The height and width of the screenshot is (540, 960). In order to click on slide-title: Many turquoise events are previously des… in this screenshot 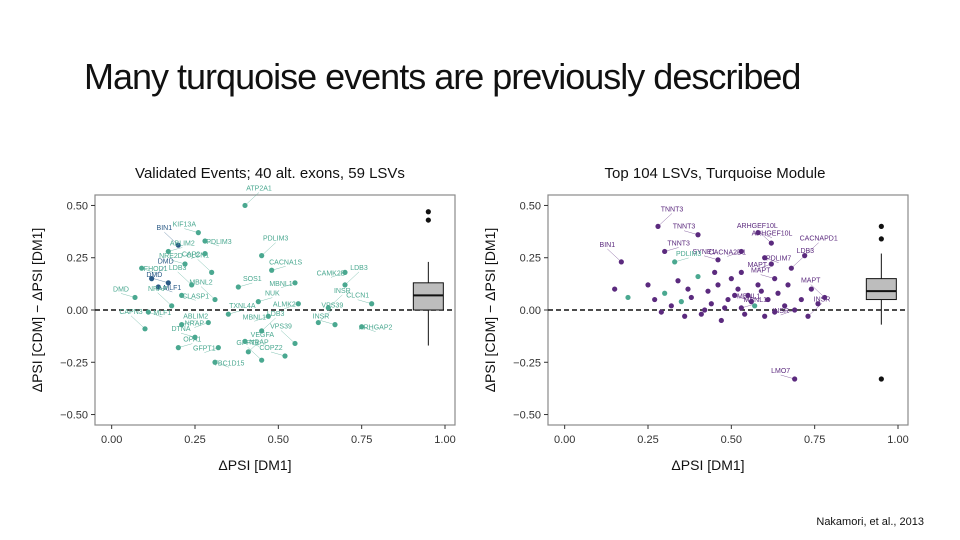, I will do `click(442, 76)`.